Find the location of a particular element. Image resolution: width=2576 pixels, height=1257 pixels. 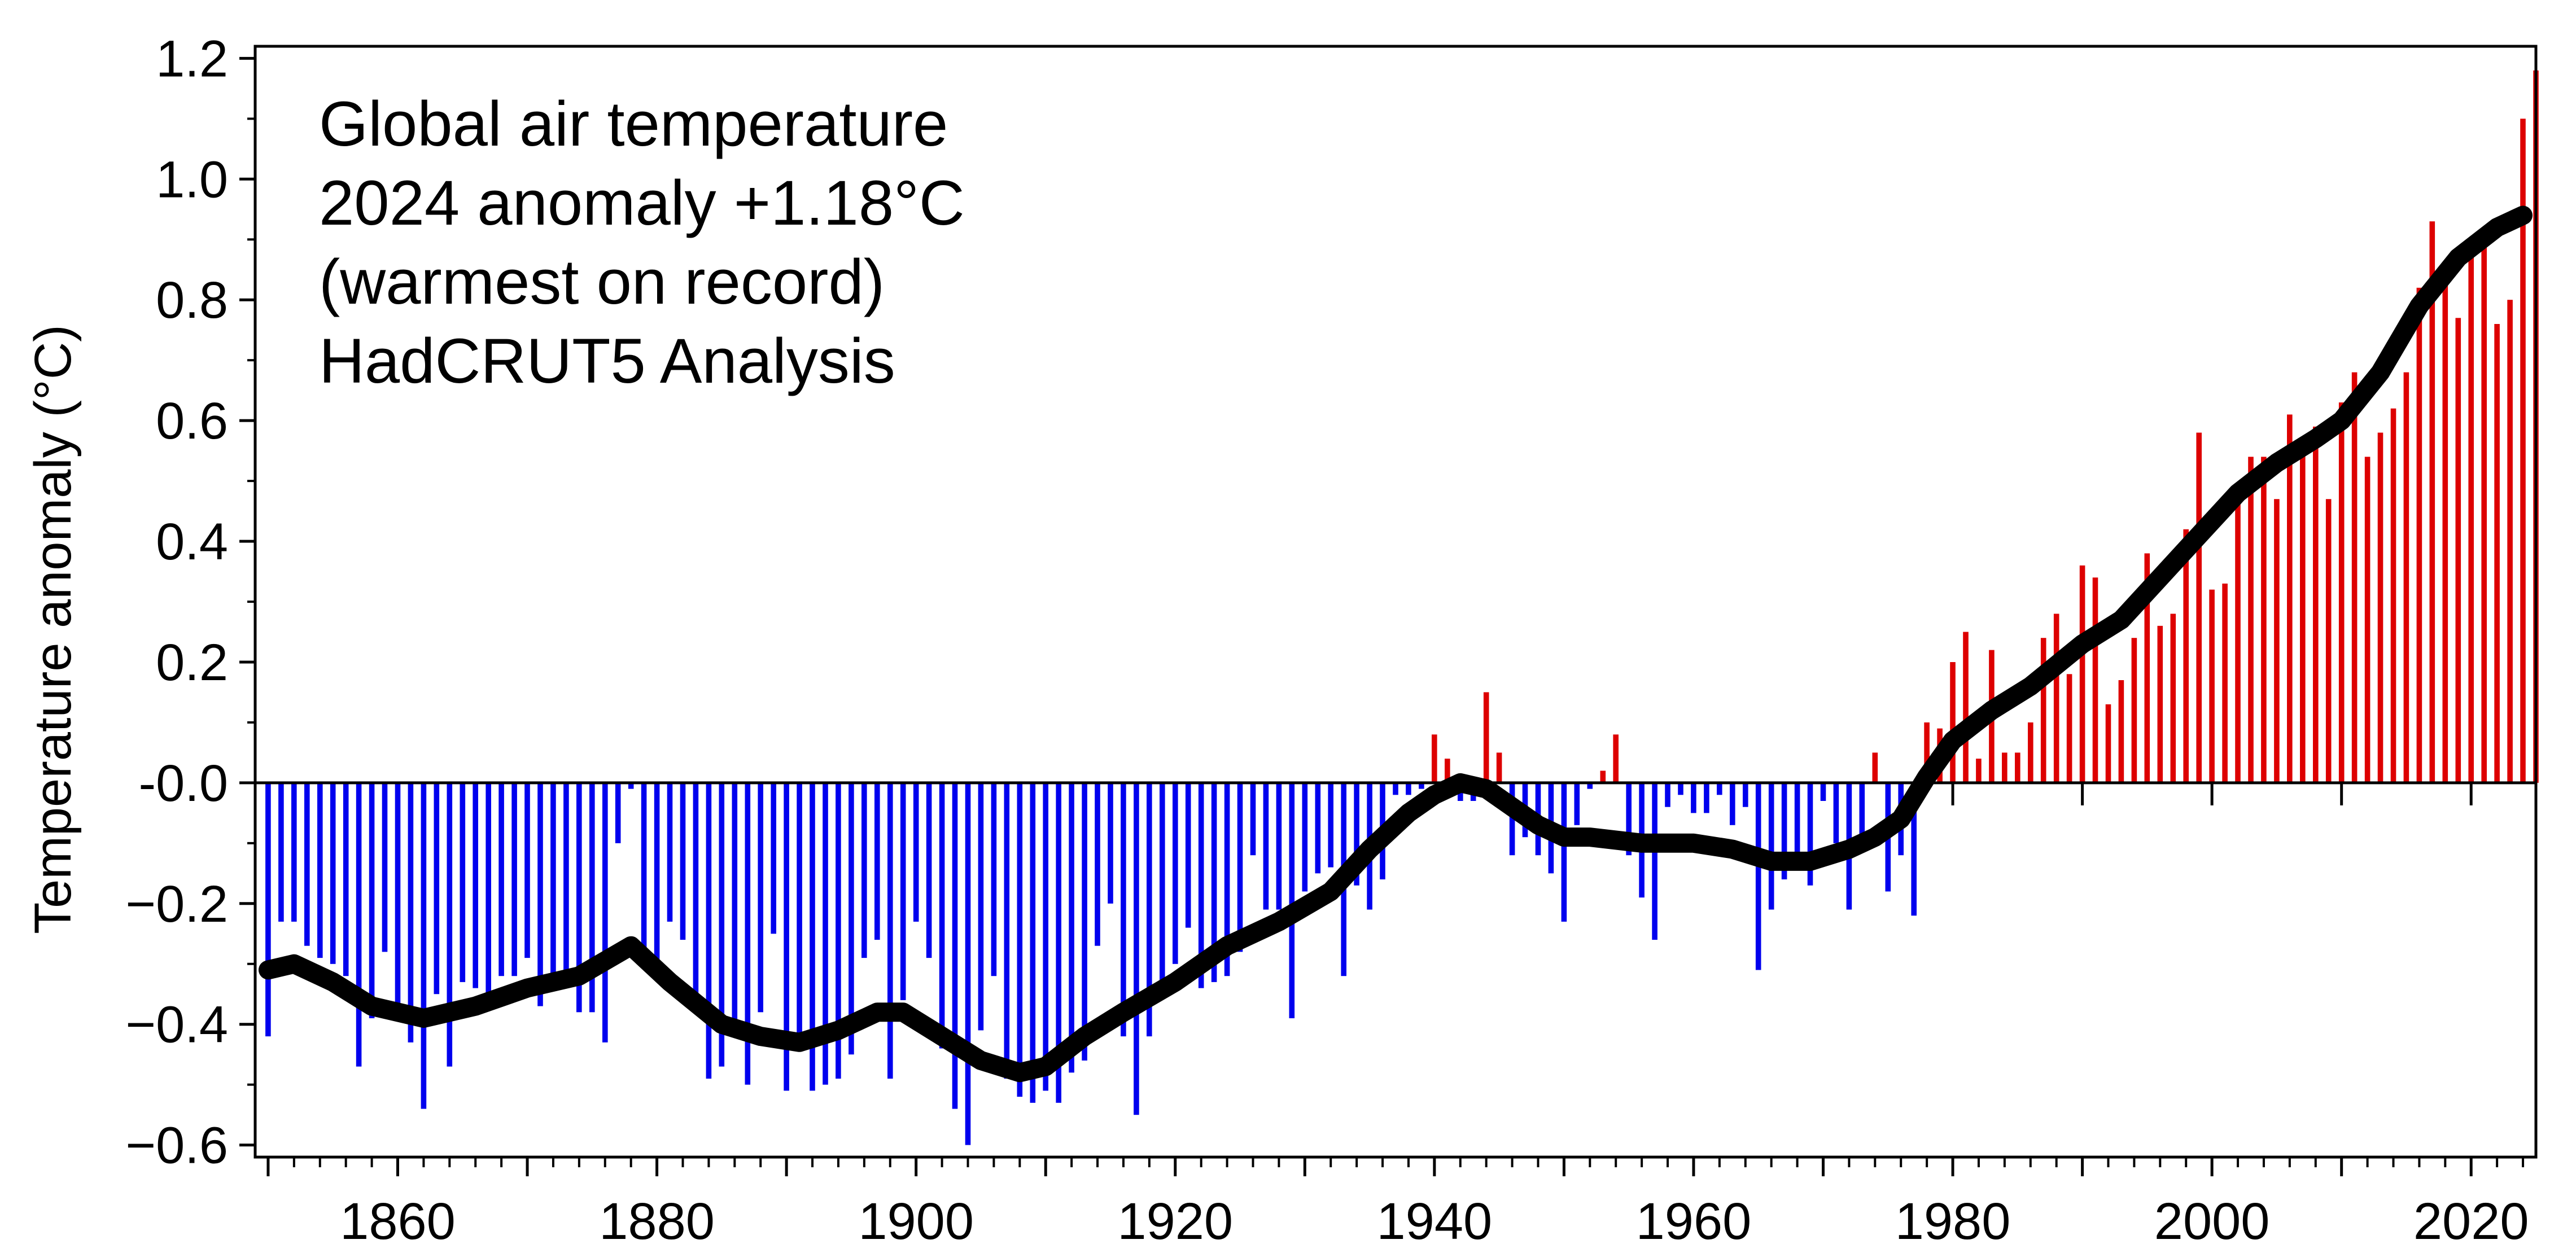

bar-2014 is located at coordinates (2393, 595).